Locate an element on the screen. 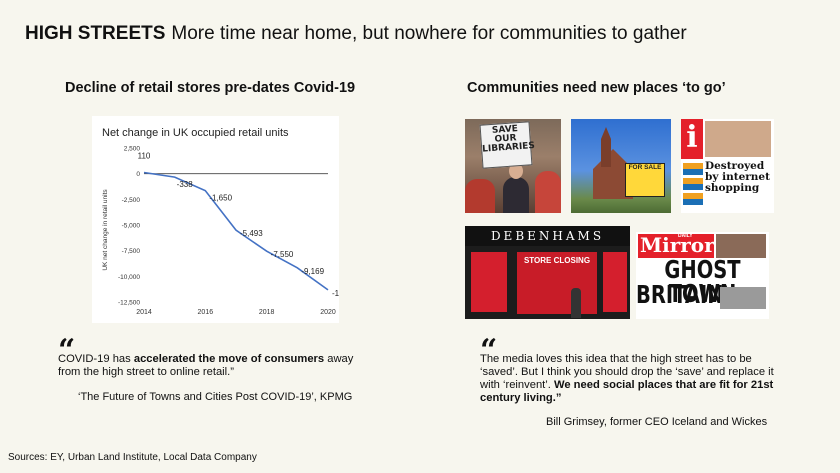 The image size is (840, 473). chart-data-label: -1,650 is located at coordinates (220, 198).